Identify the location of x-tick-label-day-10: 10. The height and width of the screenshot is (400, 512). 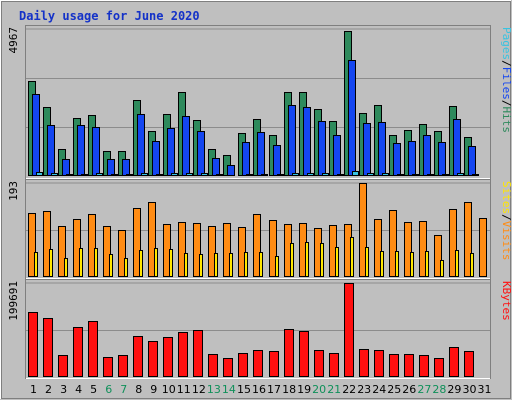
(169, 389).